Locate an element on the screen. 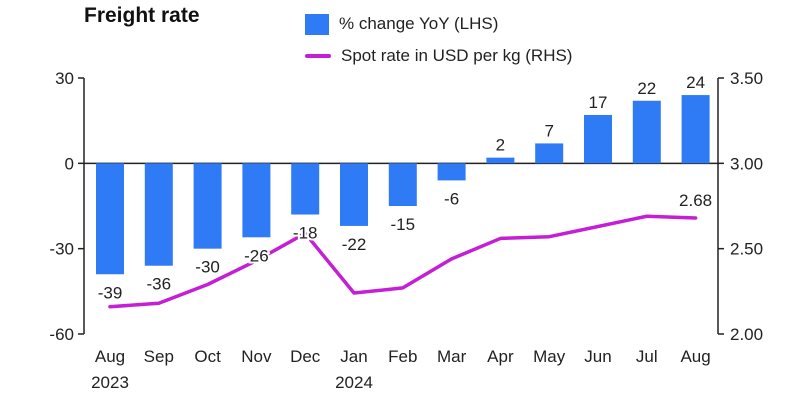 The image size is (800, 400). chart-title: Freight rate is located at coordinates (142, 15).